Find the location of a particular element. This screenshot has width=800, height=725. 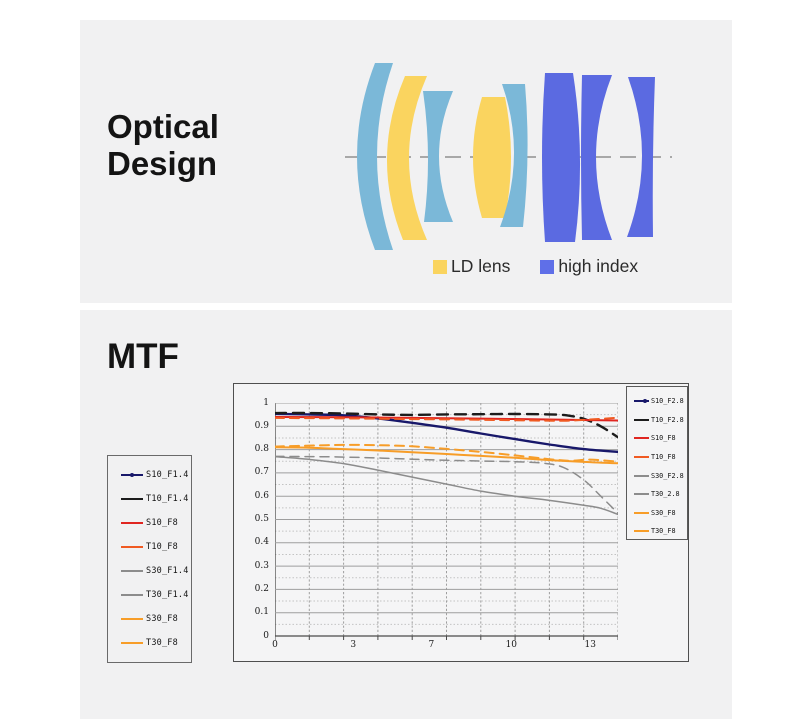

lens-element-8-blue is located at coordinates (641, 157).